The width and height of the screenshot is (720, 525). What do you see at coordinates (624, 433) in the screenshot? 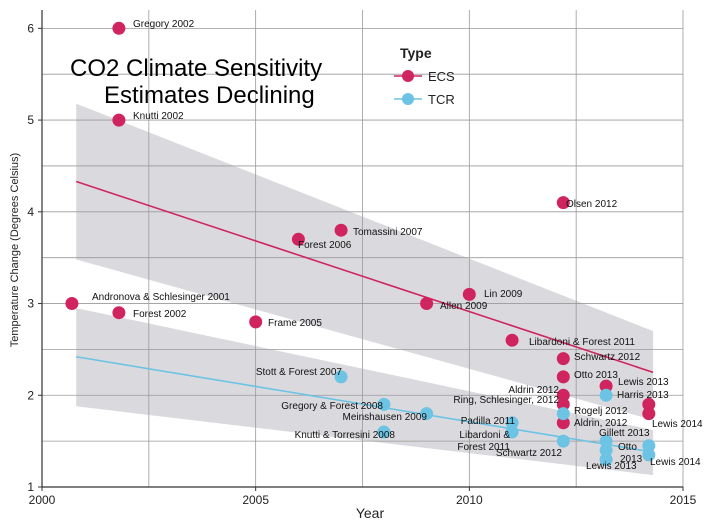
I see `tcr-label-9: Gillett 2013` at bounding box center [624, 433].